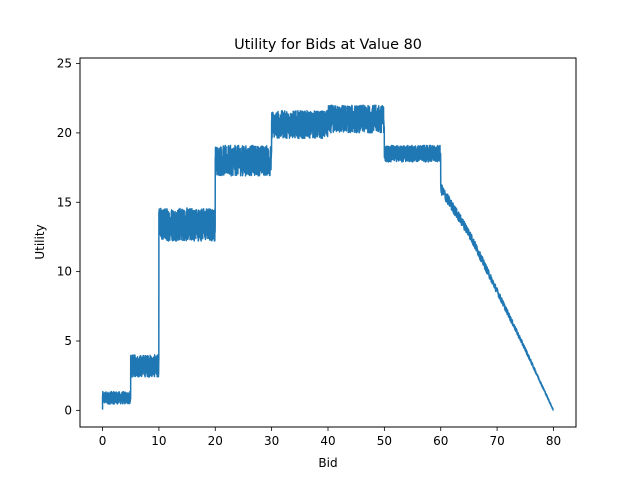 The image size is (640, 480). I want to click on chart-title: Utility for Bids at Value 80, so click(328, 45).